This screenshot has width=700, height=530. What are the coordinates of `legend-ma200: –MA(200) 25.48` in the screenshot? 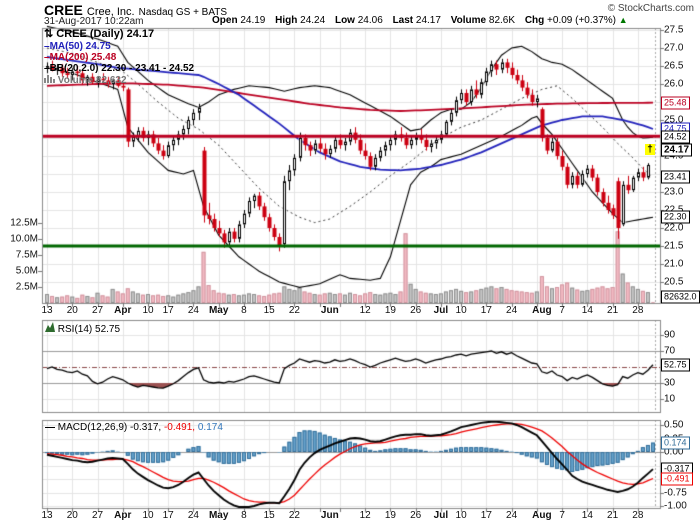 It's located at (80, 57).